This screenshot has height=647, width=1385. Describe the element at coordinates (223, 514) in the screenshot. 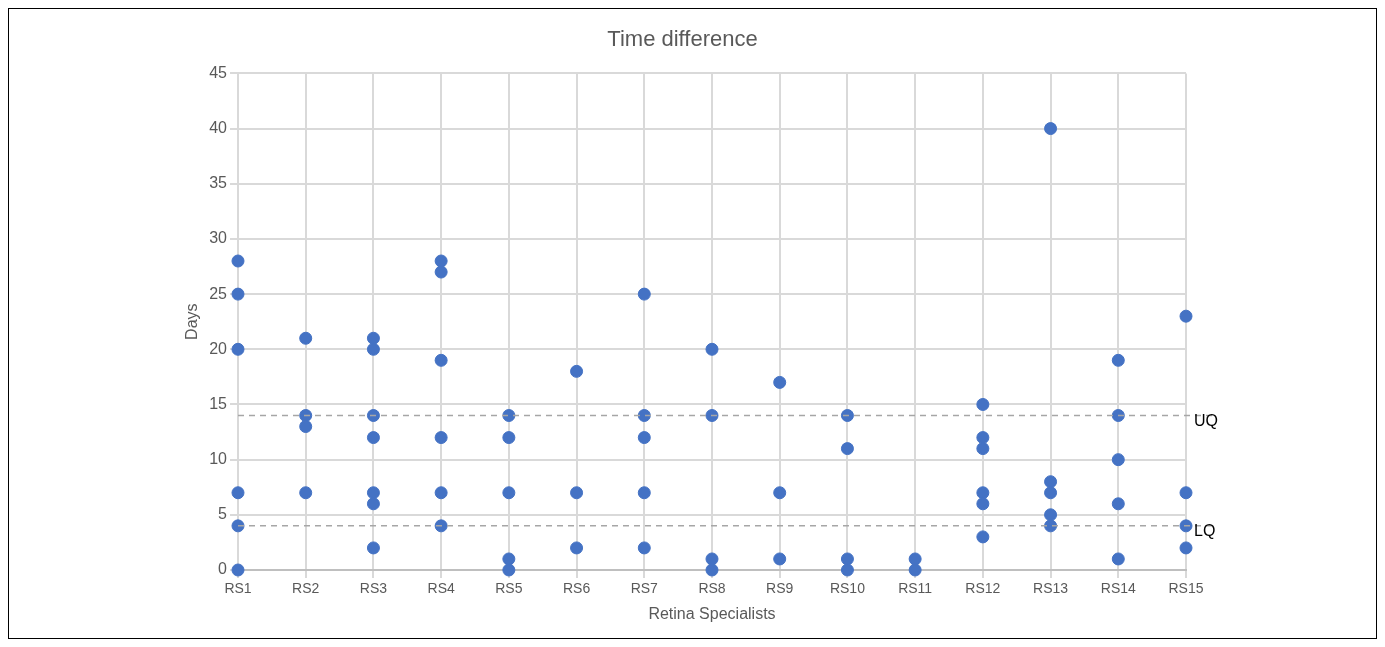

I see `y-tick-label: 5` at that location.